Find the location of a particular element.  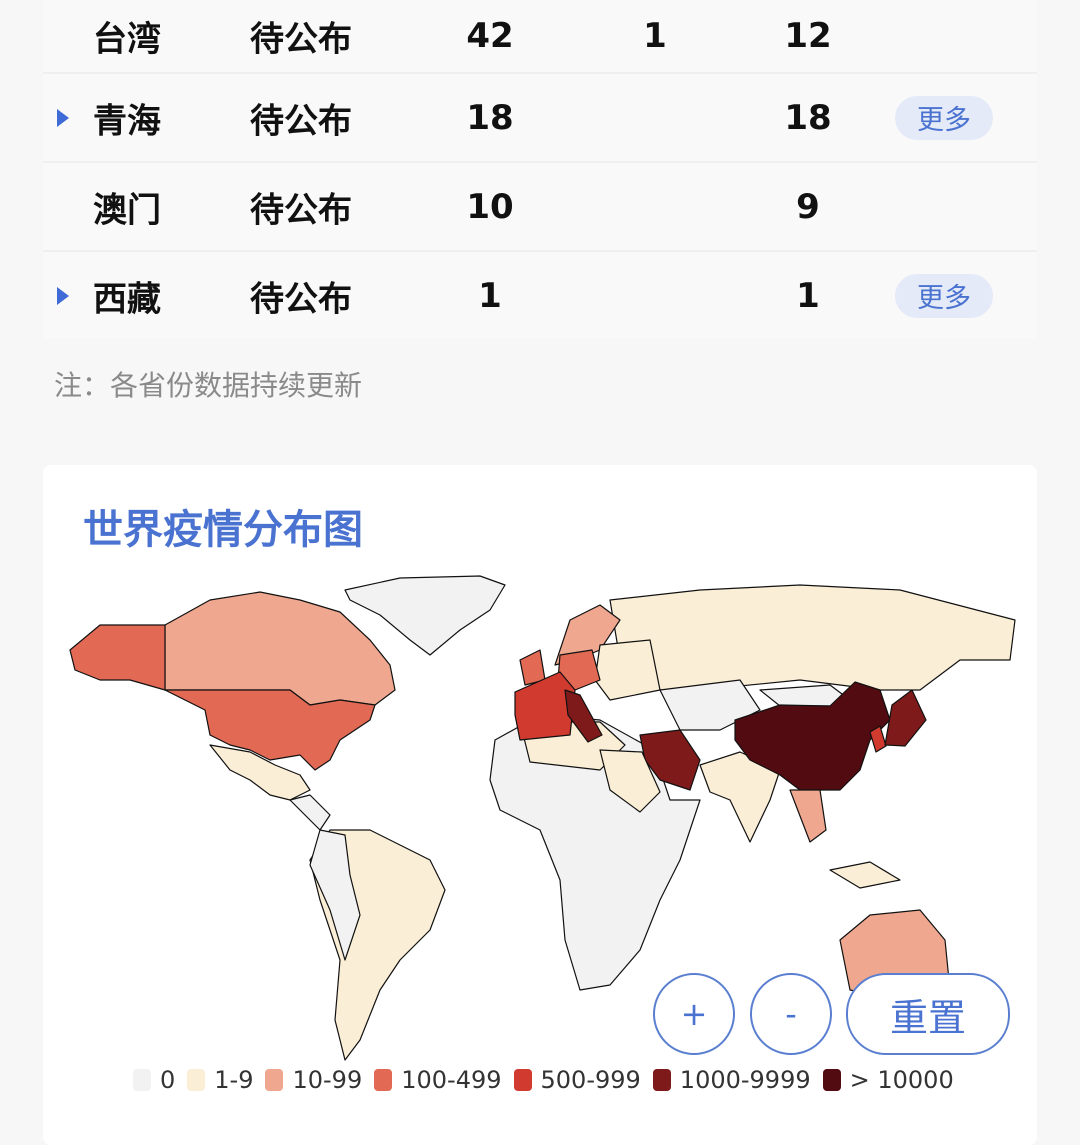

legend-label: 500-999 is located at coordinates (590, 1080).